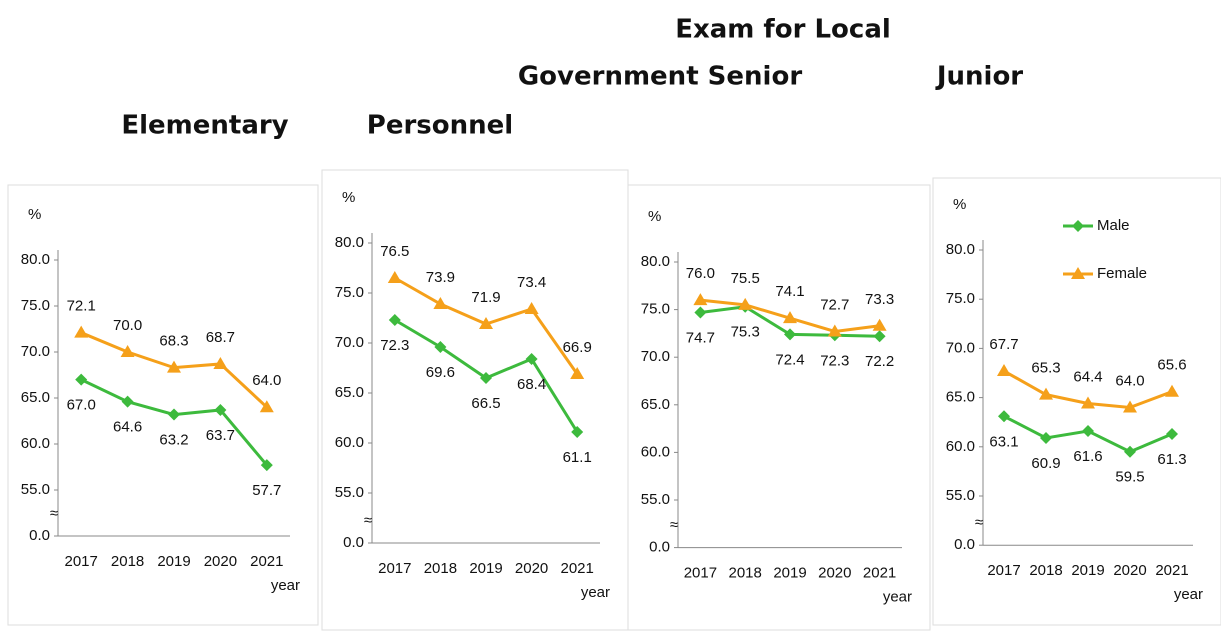 This screenshot has height=632, width=1221. What do you see at coordinates (1087, 456) in the screenshot?
I see `data-label: 61.6` at bounding box center [1087, 456].